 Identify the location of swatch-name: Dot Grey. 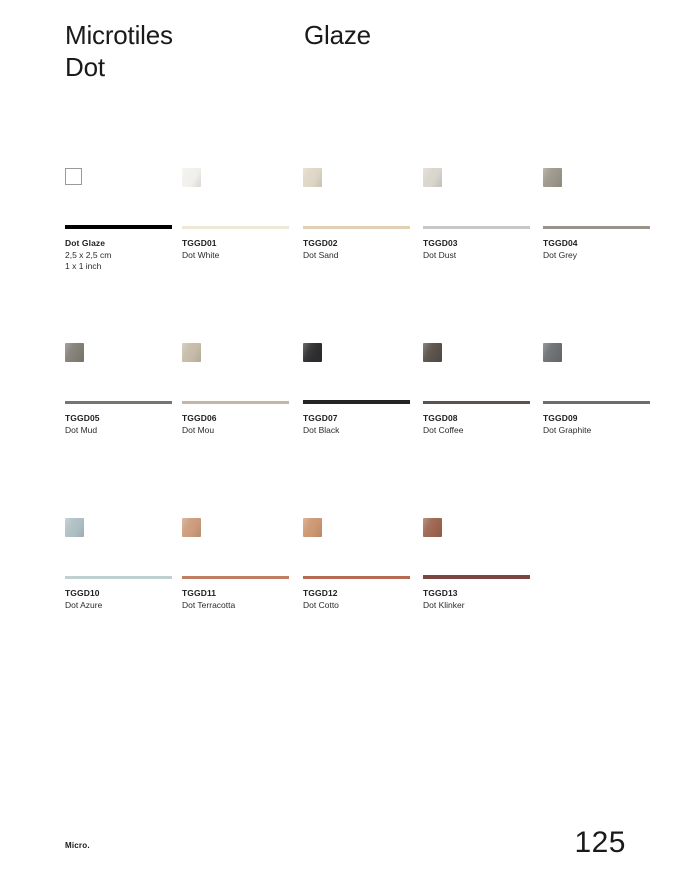
(560, 254).